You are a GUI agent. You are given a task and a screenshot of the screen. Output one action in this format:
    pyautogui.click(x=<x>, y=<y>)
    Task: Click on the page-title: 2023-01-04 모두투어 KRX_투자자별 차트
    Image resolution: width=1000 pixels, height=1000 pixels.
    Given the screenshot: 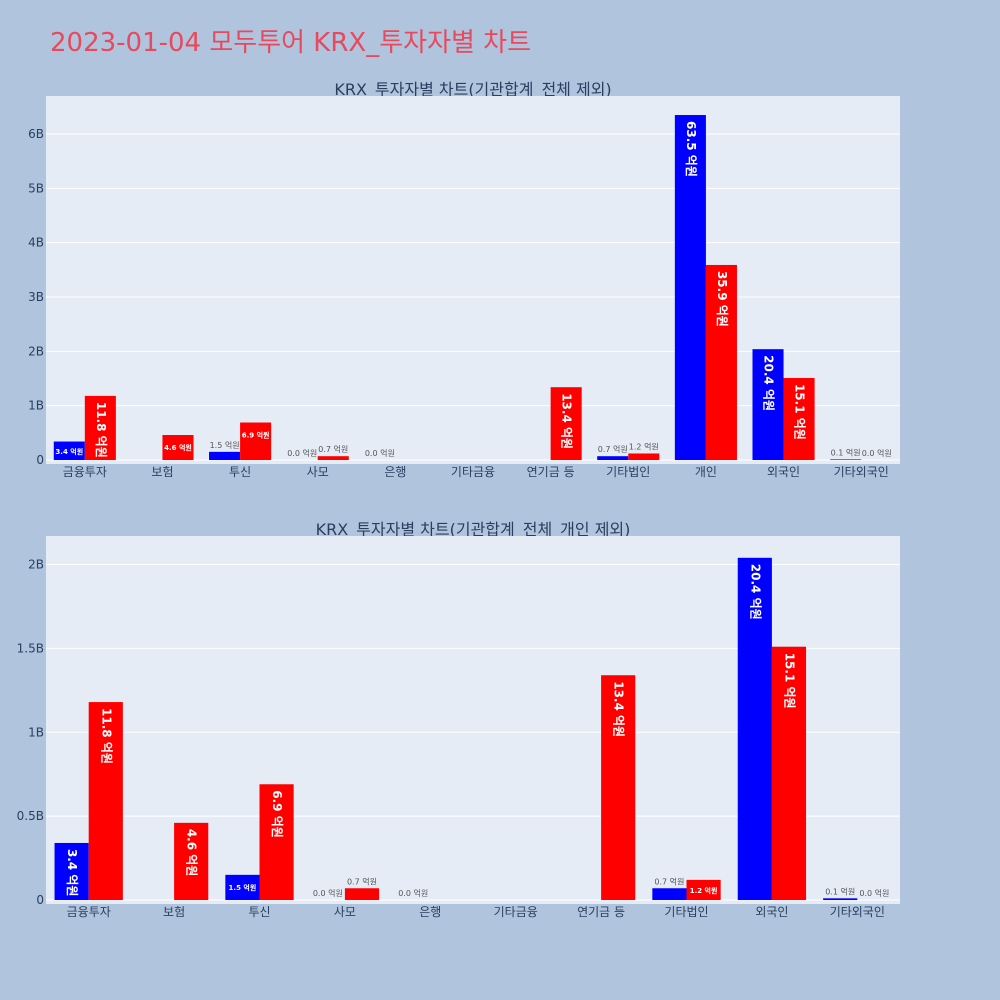 What is the action you would take?
    pyautogui.click(x=291, y=43)
    